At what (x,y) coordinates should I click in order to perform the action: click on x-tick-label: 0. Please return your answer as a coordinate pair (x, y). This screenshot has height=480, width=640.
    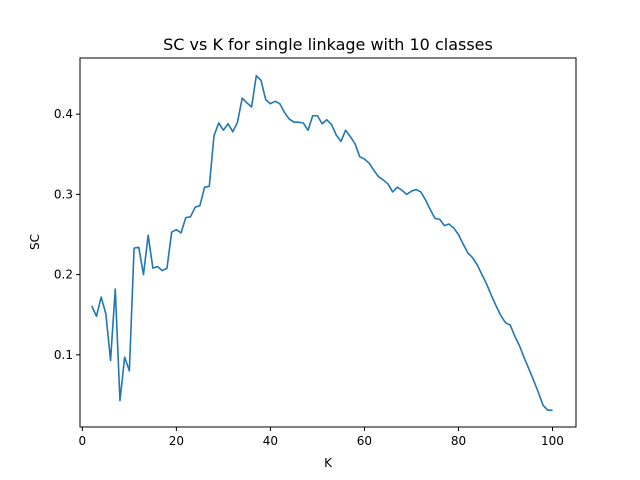
    Looking at the image, I should click on (83, 441).